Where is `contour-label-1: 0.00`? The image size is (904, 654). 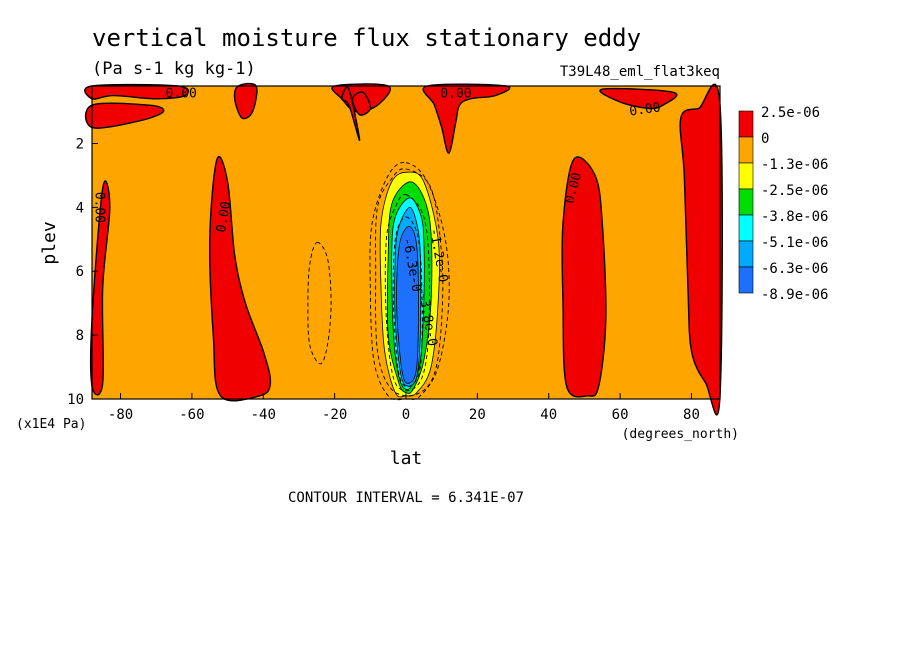
contour-label-1: 0.00 is located at coordinates (455, 93).